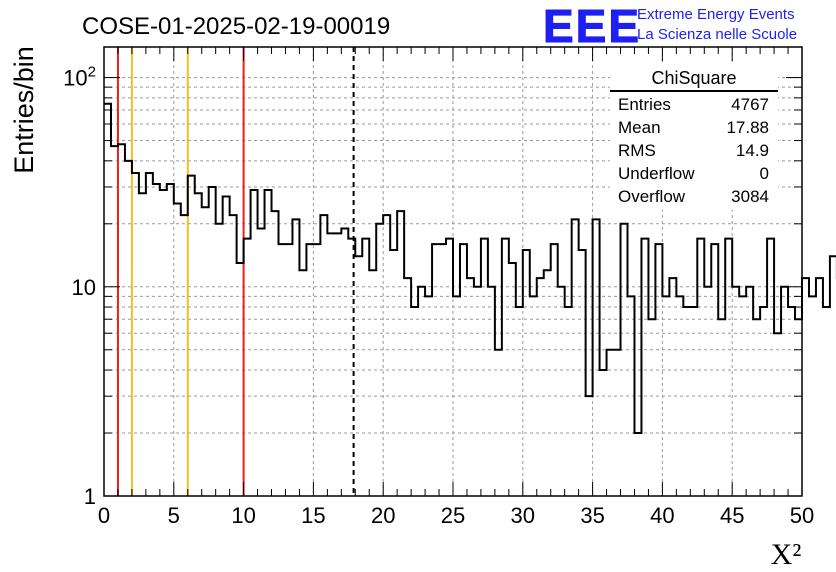  I want to click on x-tick-label: 40, so click(662, 515).